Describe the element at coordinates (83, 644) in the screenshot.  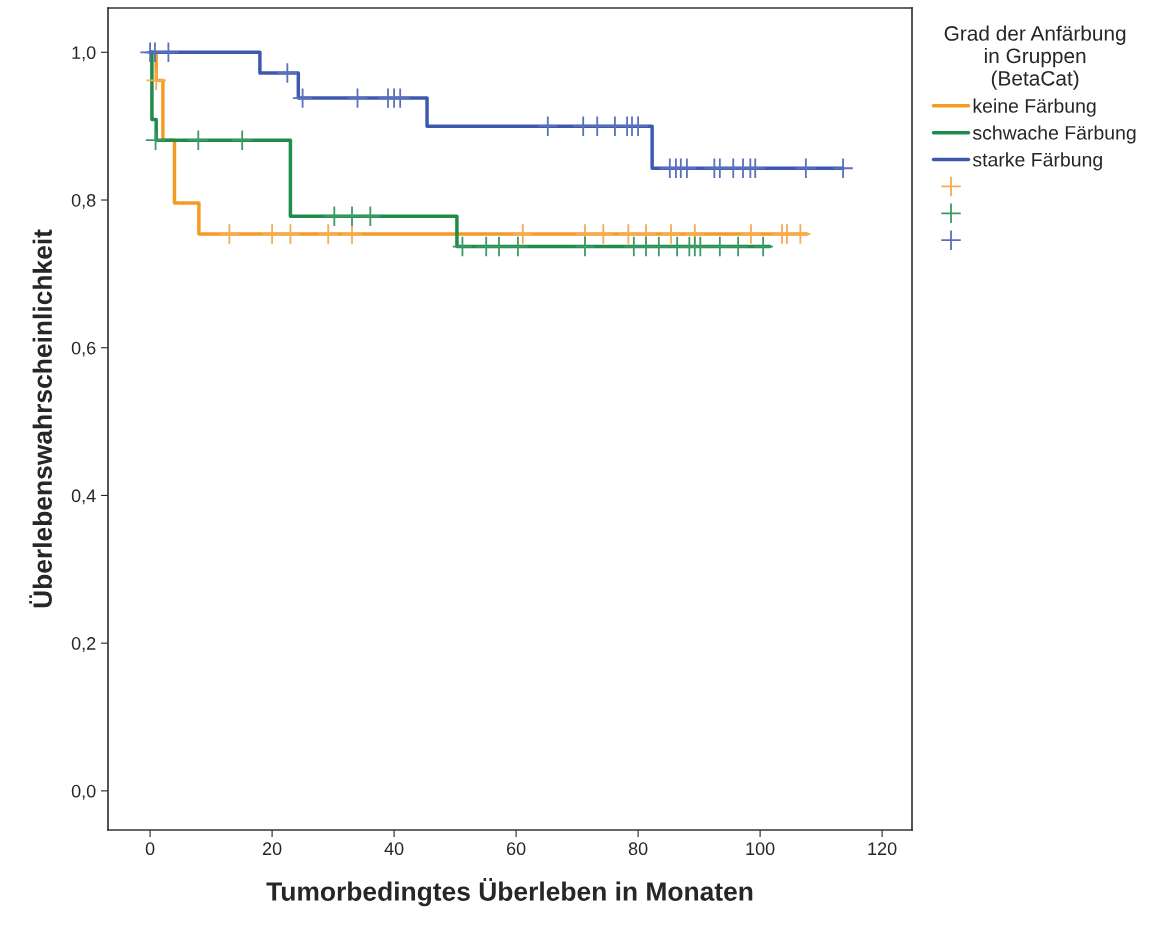
I see `y-tick-label: 0,2` at that location.